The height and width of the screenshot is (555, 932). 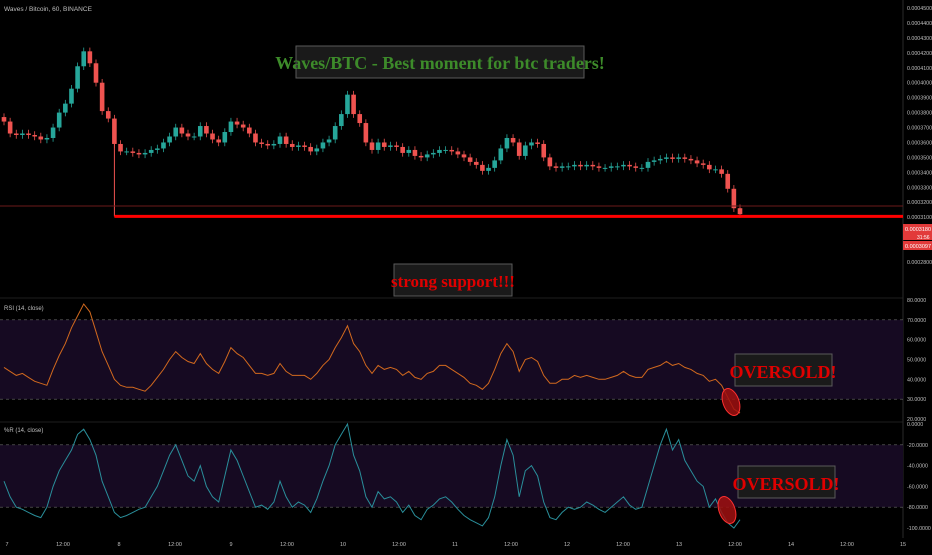 I want to click on time-tick-label: 11, so click(x=455, y=545).